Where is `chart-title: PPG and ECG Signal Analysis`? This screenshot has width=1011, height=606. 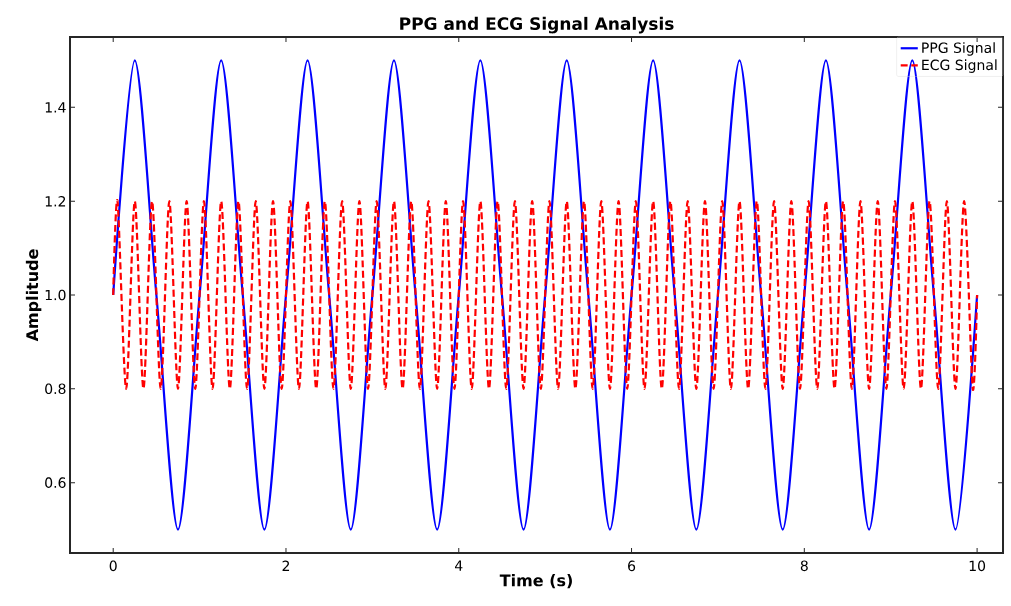 chart-title: PPG and ECG Signal Analysis is located at coordinates (537, 25).